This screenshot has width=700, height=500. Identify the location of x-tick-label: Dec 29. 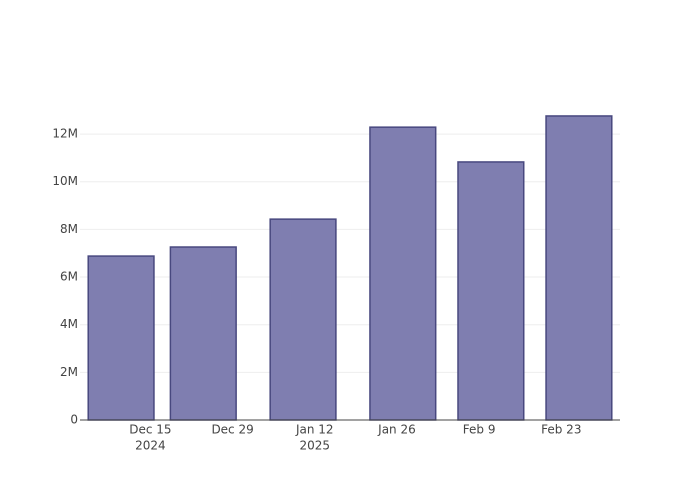
(232, 430).